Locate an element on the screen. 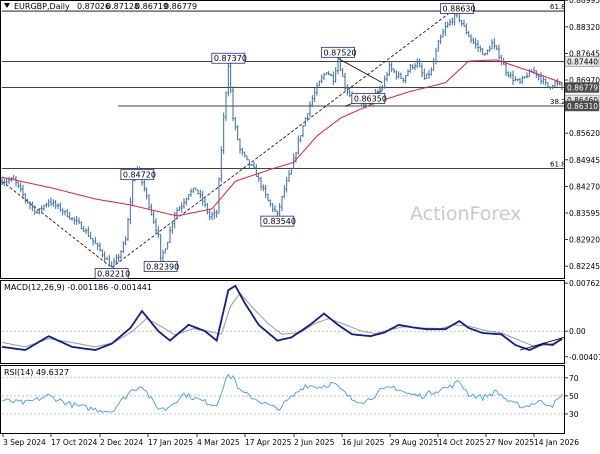 The height and width of the screenshot is (454, 600). macd-tick-label: -0.004073 is located at coordinates (584, 357).